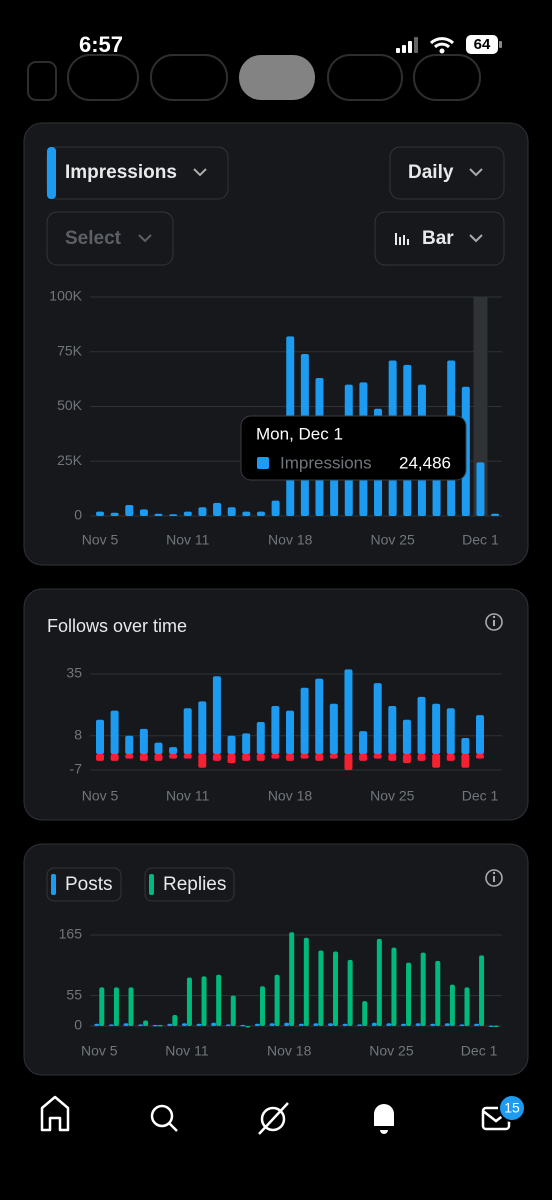 This screenshot has height=1200, width=552. What do you see at coordinates (78, 734) in the screenshot?
I see `y-tick-label: 8` at bounding box center [78, 734].